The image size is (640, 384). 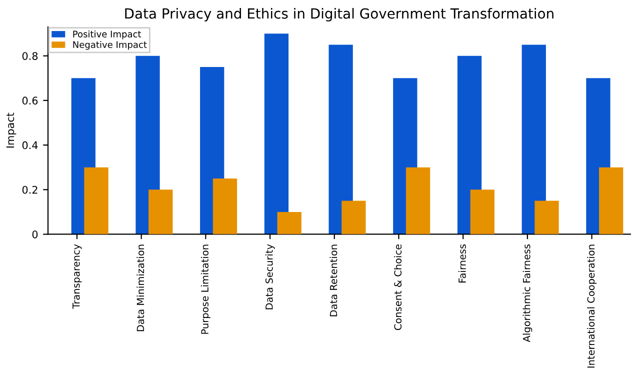 What do you see at coordinates (110, 45) in the screenshot?
I see `legend-label: Negative Impact` at bounding box center [110, 45].